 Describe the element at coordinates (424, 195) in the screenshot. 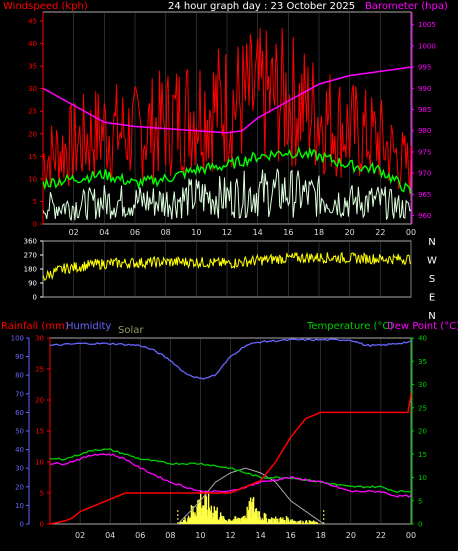

I see `barometer-tick-label: 965` at that location.